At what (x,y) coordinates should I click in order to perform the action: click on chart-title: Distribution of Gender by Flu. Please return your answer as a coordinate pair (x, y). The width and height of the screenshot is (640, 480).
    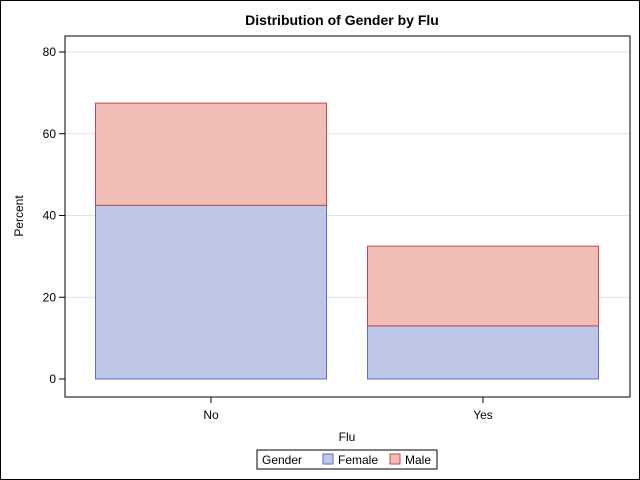
    Looking at the image, I should click on (342, 20).